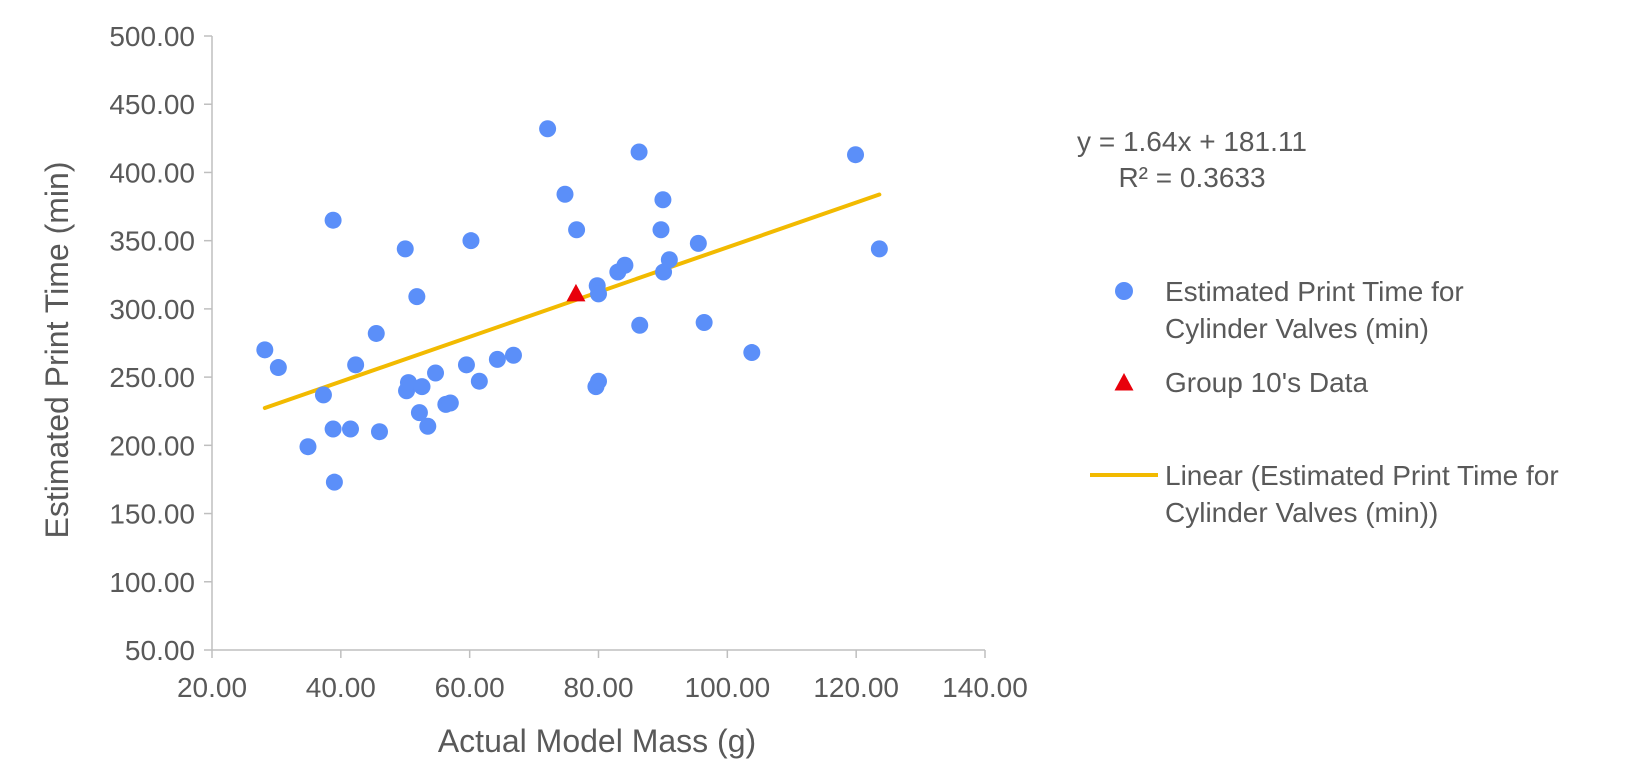 This screenshot has width=1652, height=783. Describe the element at coordinates (212, 687) in the screenshot. I see `x-tick-label: 20.00` at that location.